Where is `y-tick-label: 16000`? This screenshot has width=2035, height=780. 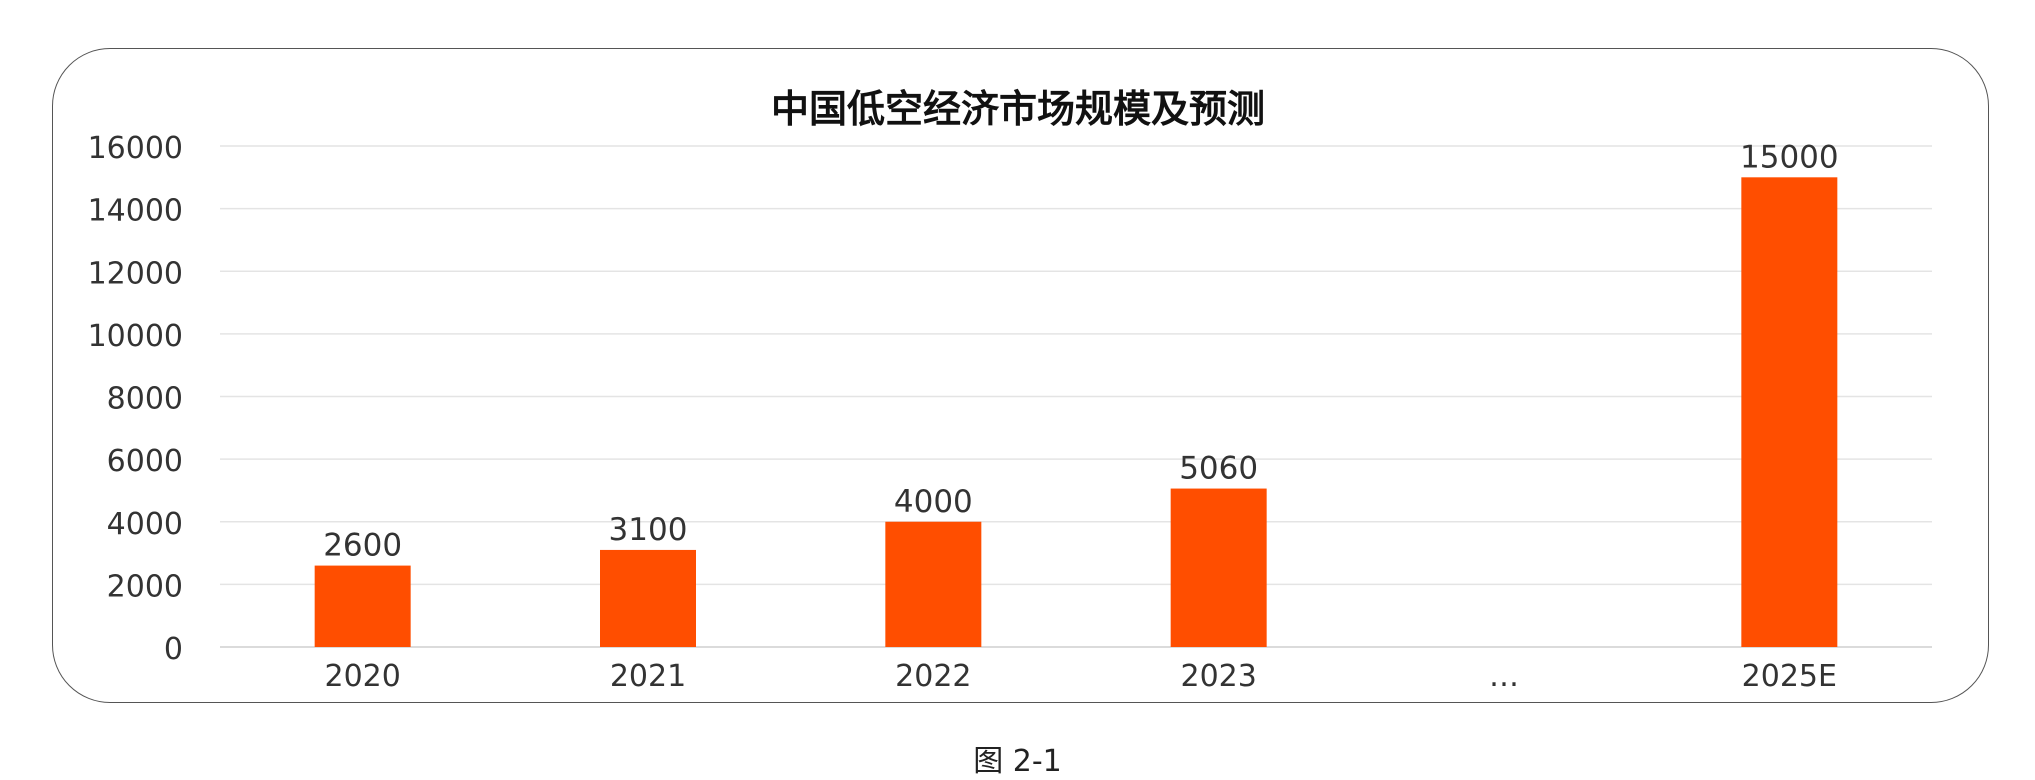 y-tick-label: 16000 is located at coordinates (135, 148).